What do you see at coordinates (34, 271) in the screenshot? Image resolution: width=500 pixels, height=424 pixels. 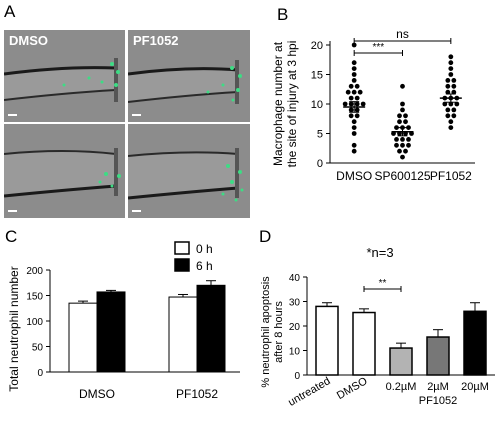 I see `y-tick-label: 200` at bounding box center [34, 271].